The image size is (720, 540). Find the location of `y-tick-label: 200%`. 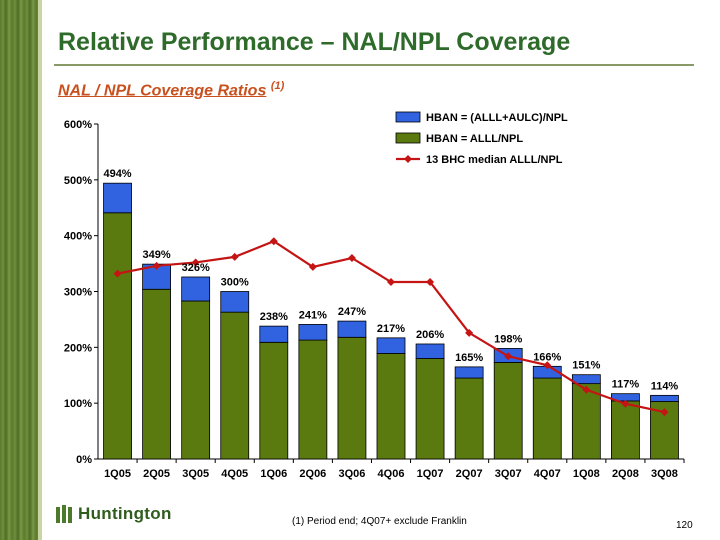

y-tick-label: 200% is located at coordinates (78, 348).